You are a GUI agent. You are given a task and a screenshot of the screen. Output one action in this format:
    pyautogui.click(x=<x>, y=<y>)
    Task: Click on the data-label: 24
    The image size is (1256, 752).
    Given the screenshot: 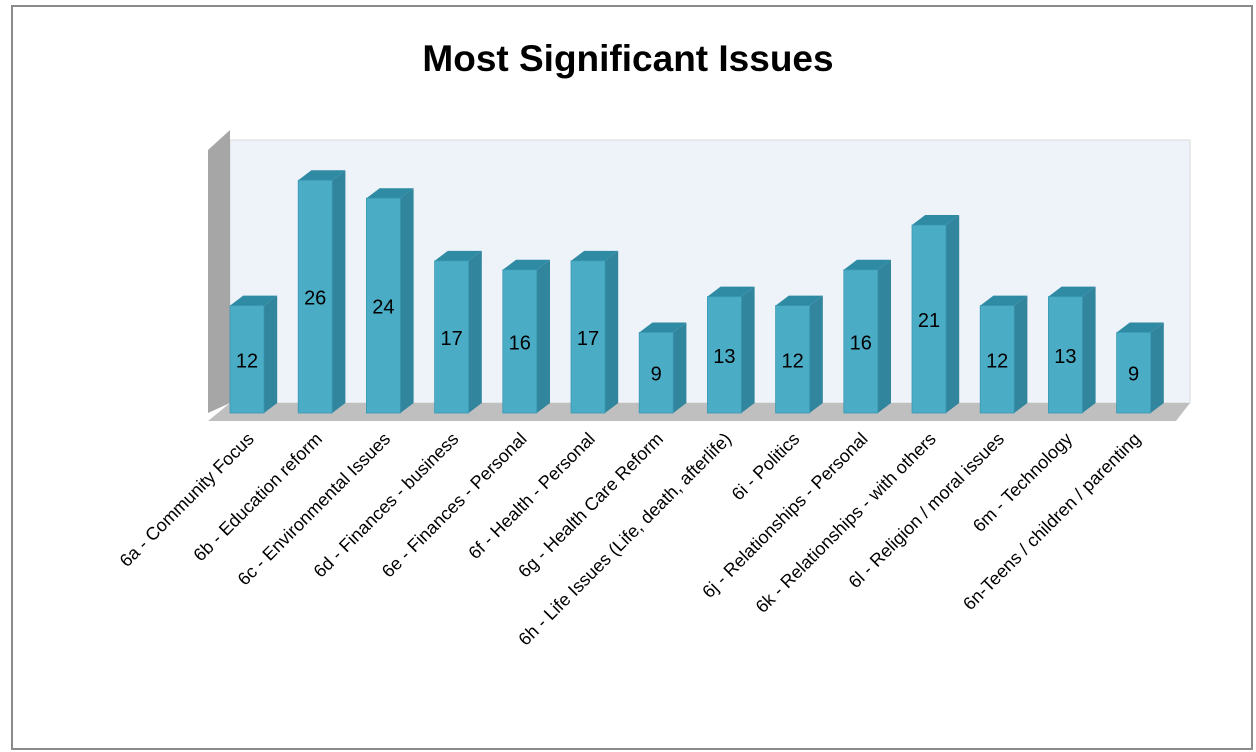 What is the action you would take?
    pyautogui.click(x=383, y=308)
    